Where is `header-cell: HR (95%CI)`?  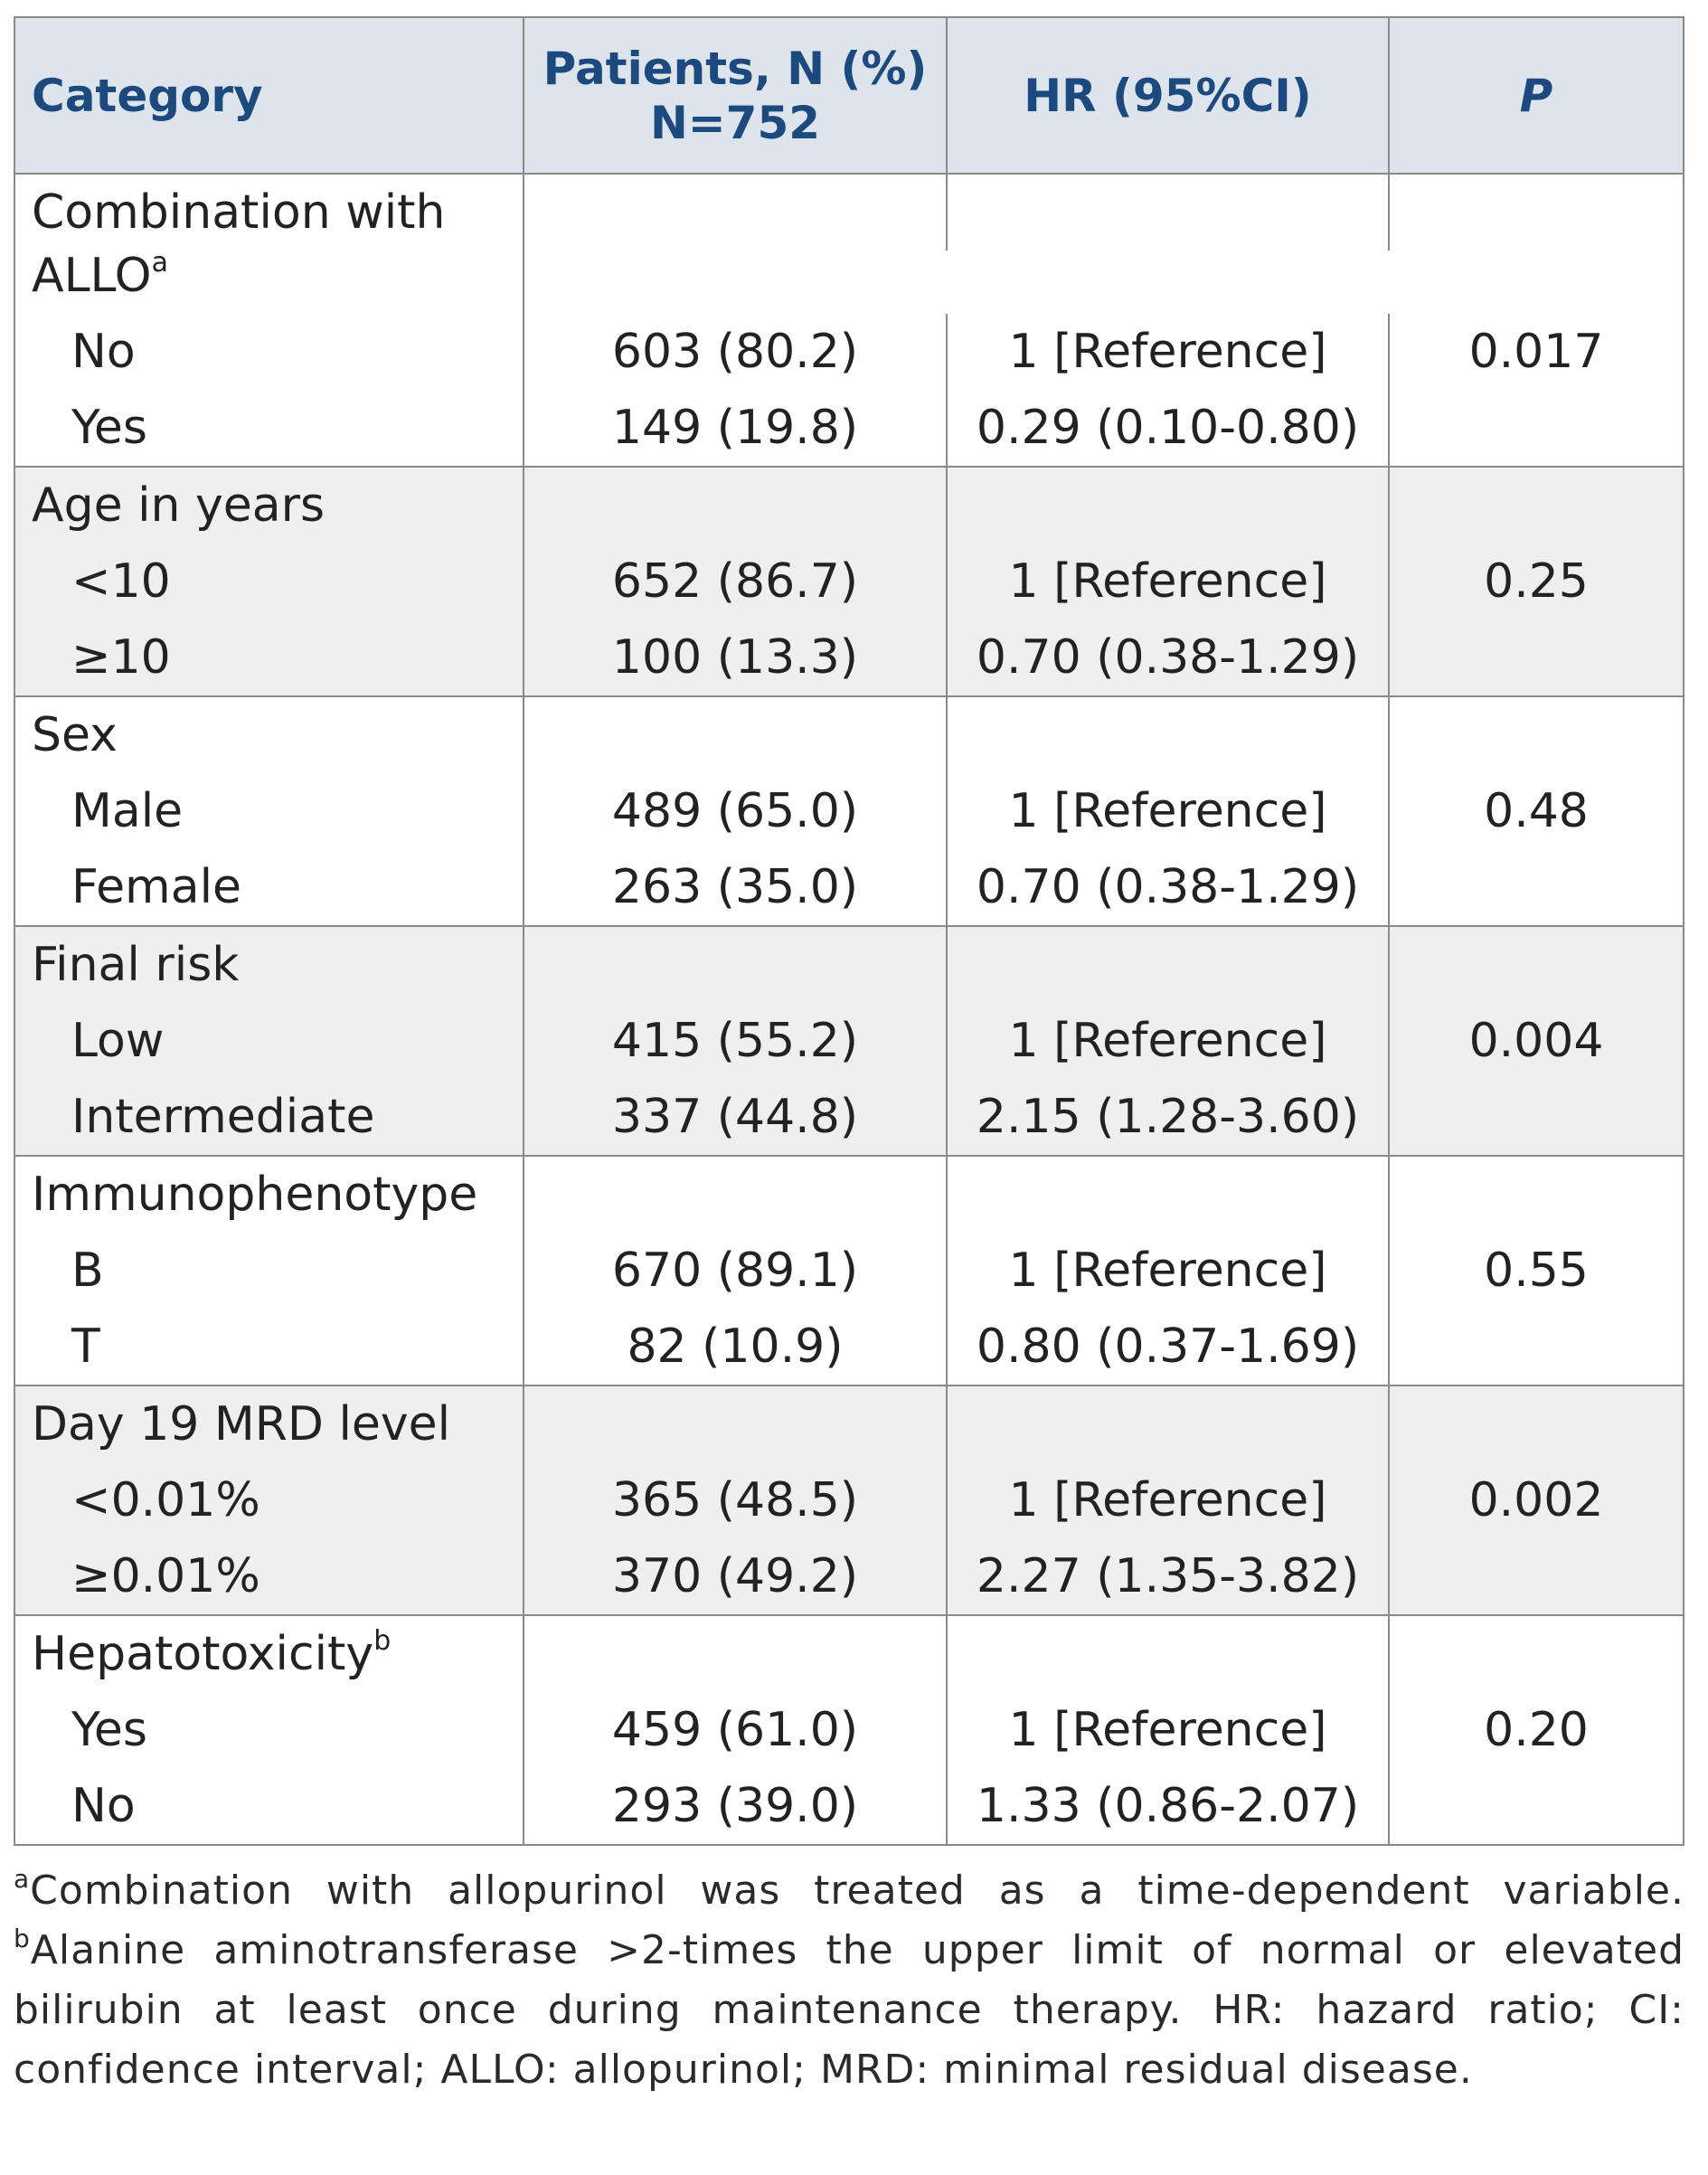 header-cell: HR (95%CI) is located at coordinates (1169, 95).